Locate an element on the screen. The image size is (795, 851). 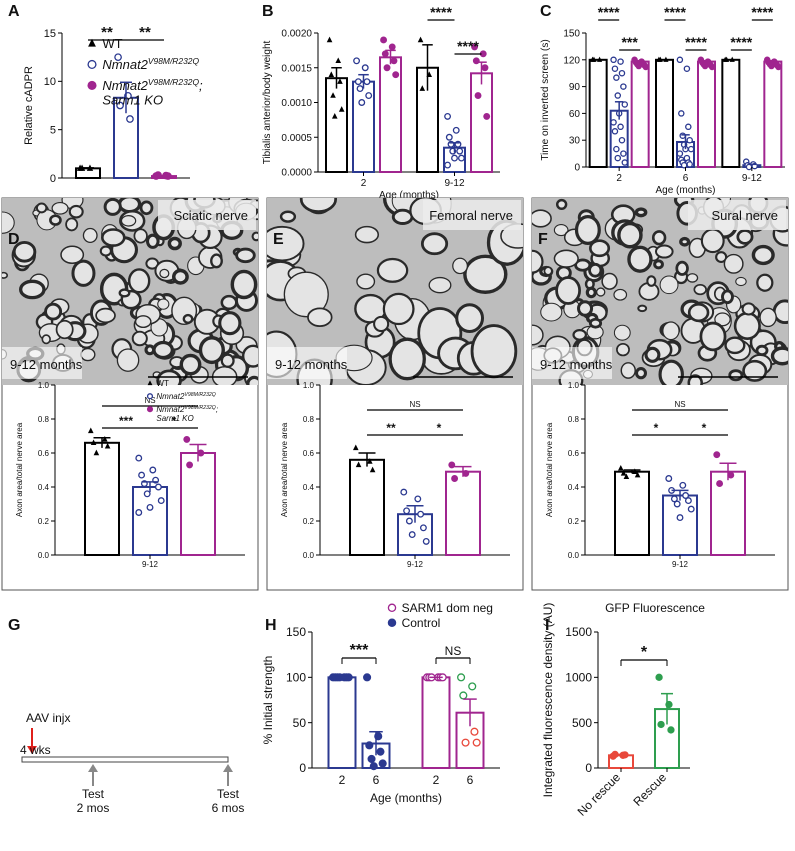
micrograph-texture is located at coordinates (130, 291).